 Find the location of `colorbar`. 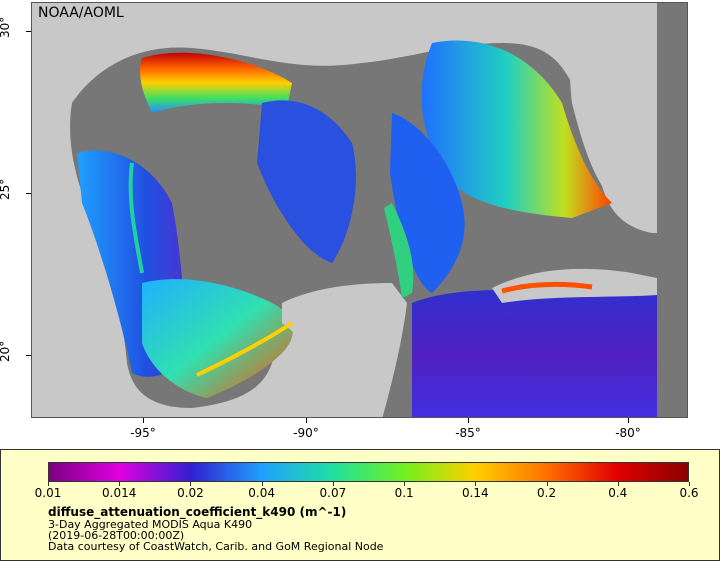

colorbar is located at coordinates (368, 472).